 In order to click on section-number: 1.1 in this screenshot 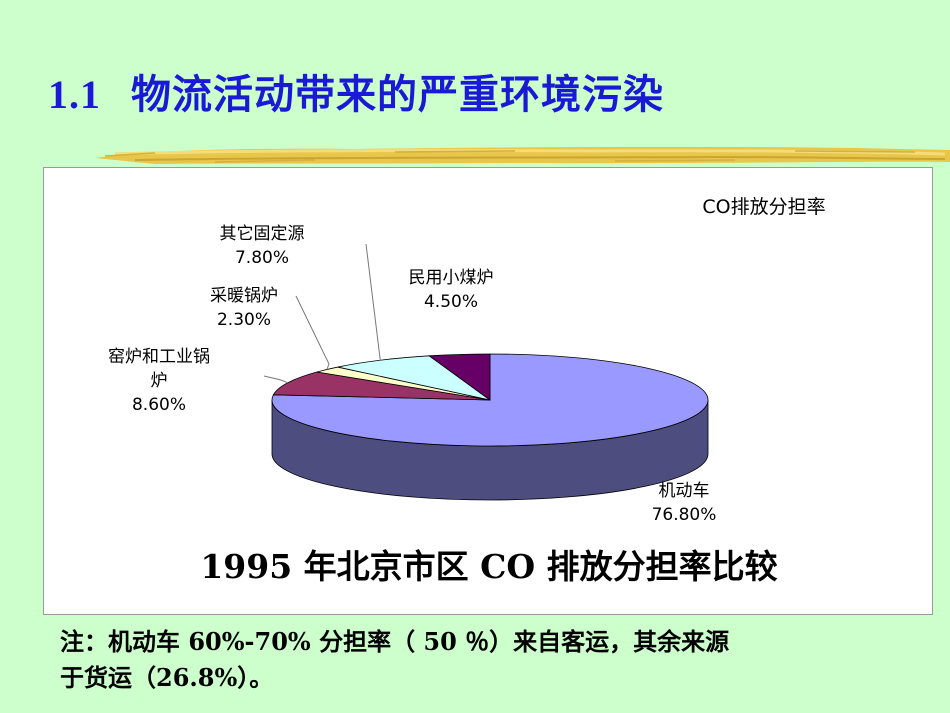, I will do `click(74, 94)`.